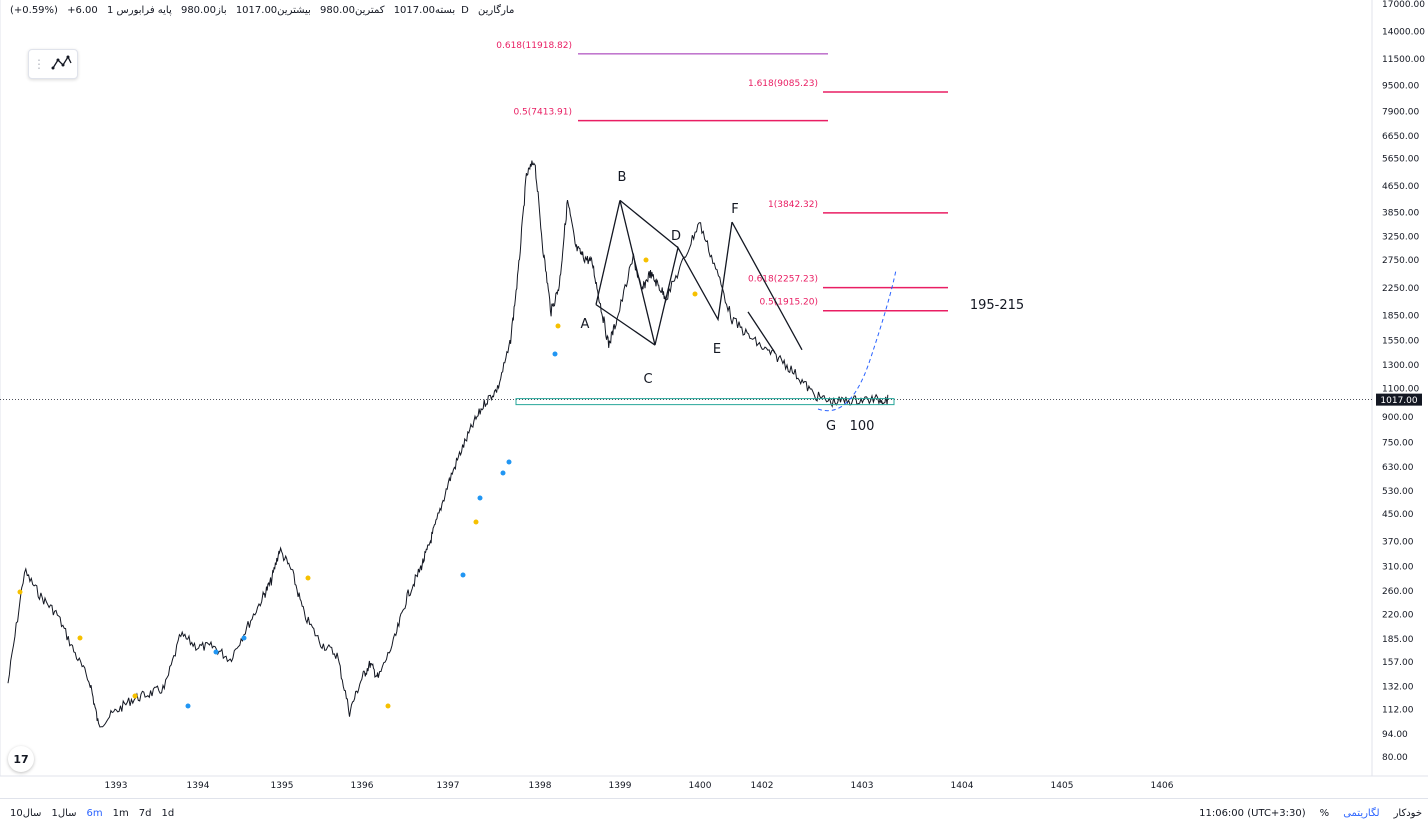 The image size is (1428, 827). What do you see at coordinates (282, 786) in the screenshot?
I see `x-tick-label: 1395` at bounding box center [282, 786].